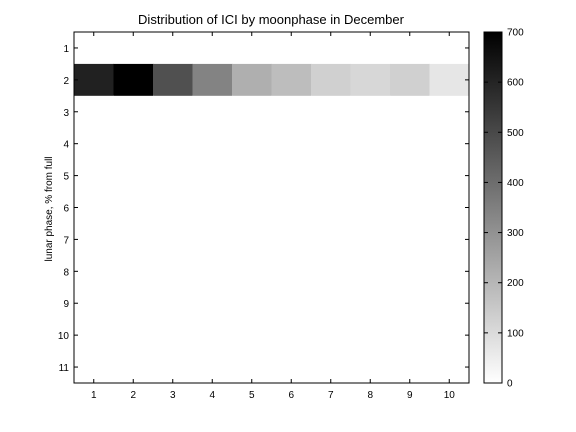  What do you see at coordinates (66, 81) in the screenshot?
I see `y-tick-label: 2` at bounding box center [66, 81].